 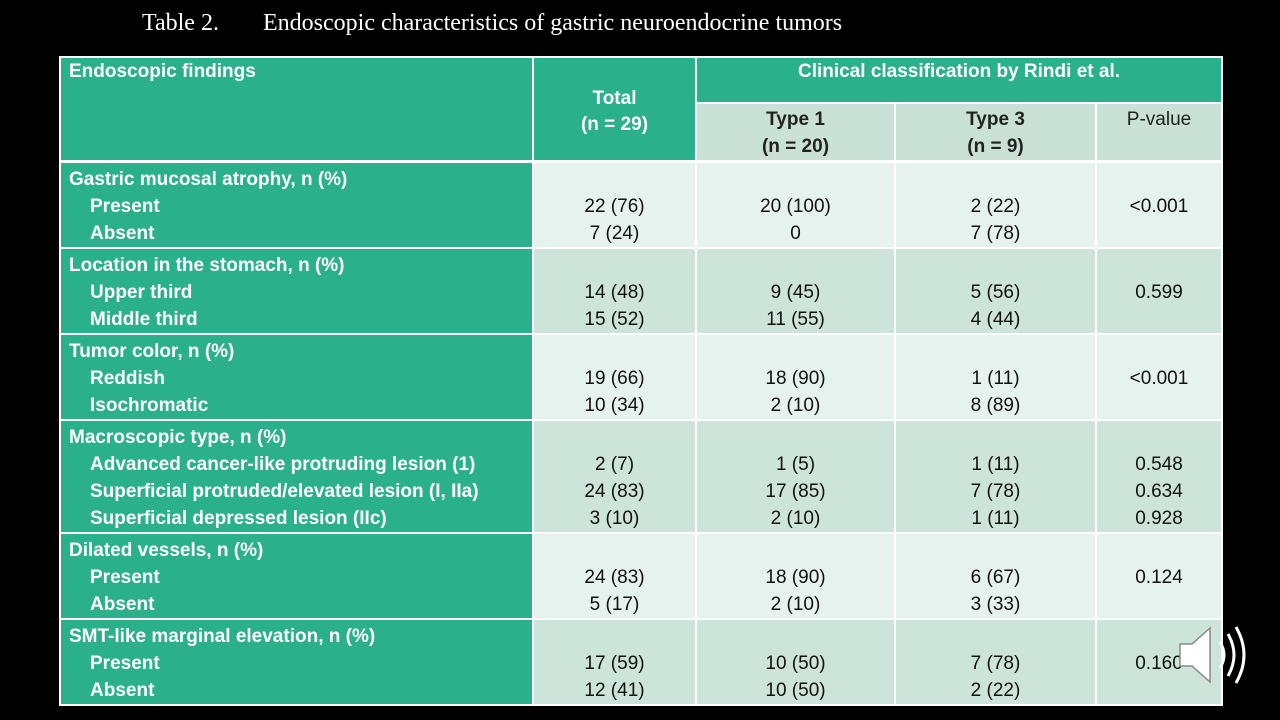 I want to click on header-classification: Clinical classification by Rindi et al., so click(x=959, y=80).